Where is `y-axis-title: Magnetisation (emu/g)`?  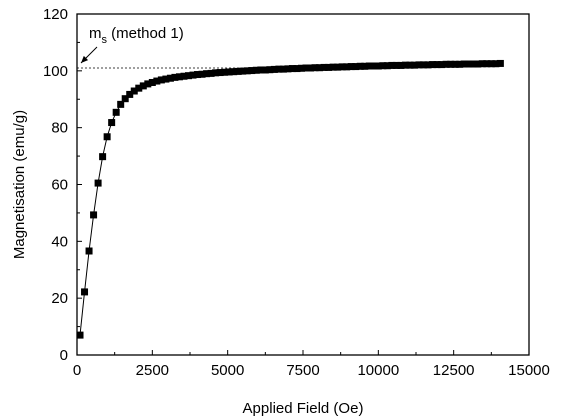 y-axis-title: Magnetisation (emu/g) is located at coordinates (19, 184).